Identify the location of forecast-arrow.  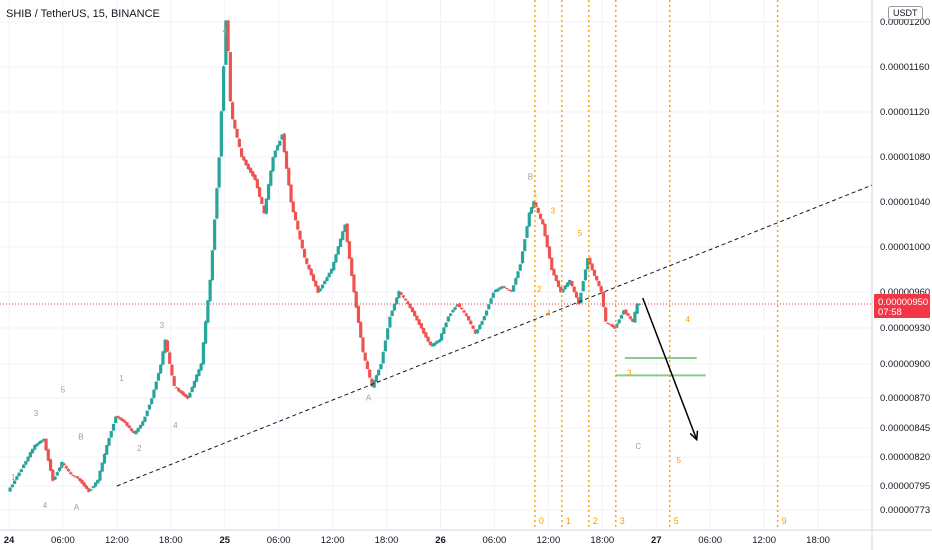
(670, 368).